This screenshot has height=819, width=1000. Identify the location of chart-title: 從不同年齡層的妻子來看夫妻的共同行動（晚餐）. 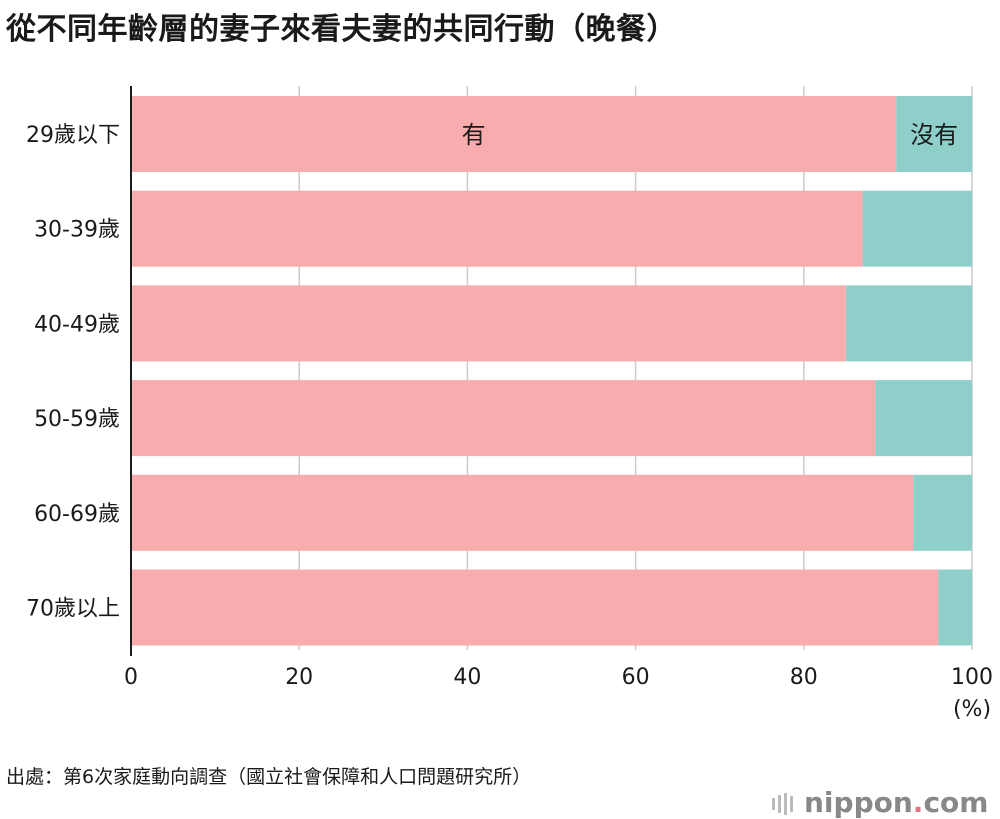
(341, 29).